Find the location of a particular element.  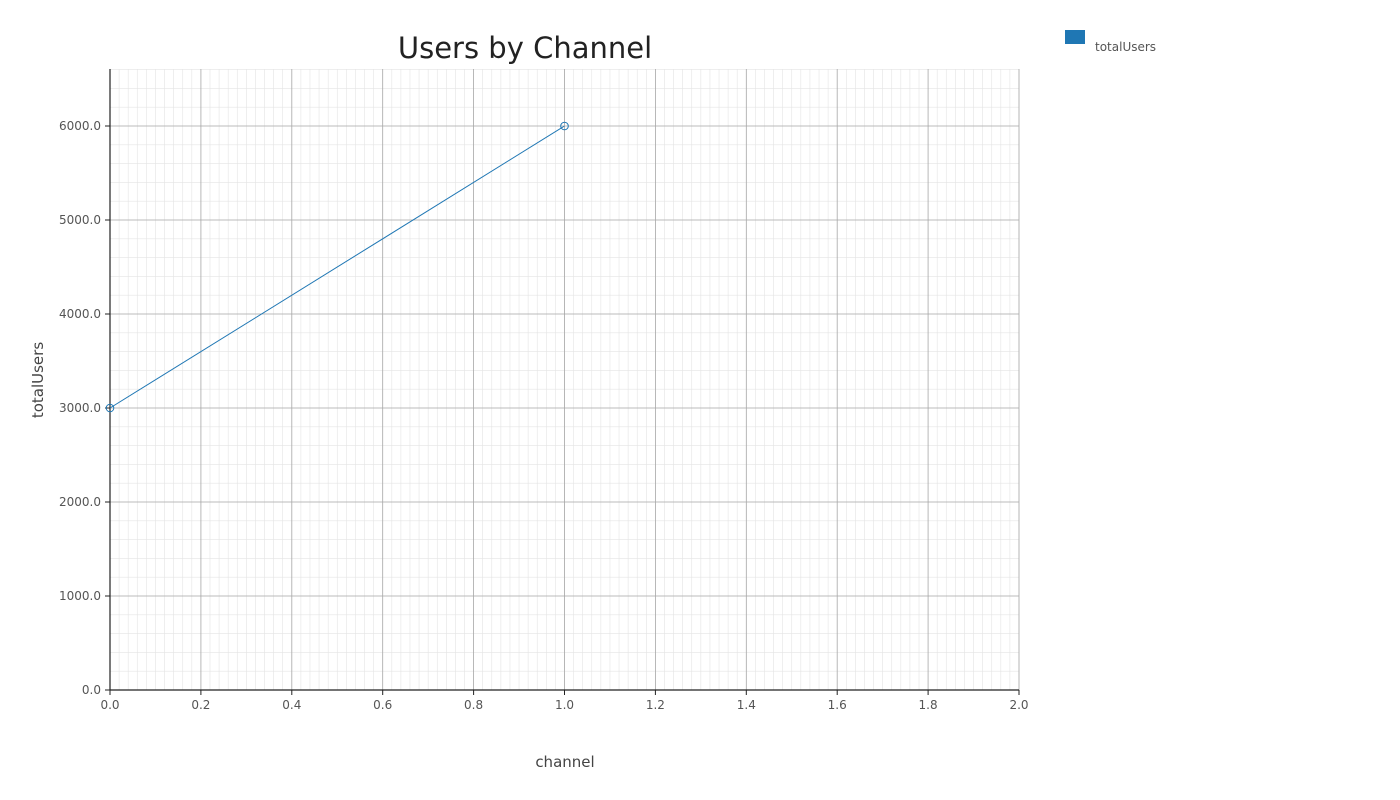

x-axis-ticks: 0.0 0.2 0.4 0.6 0.8 1.0 1.2 1.4 1.6 1.8 2.0 is located at coordinates (564, 701).